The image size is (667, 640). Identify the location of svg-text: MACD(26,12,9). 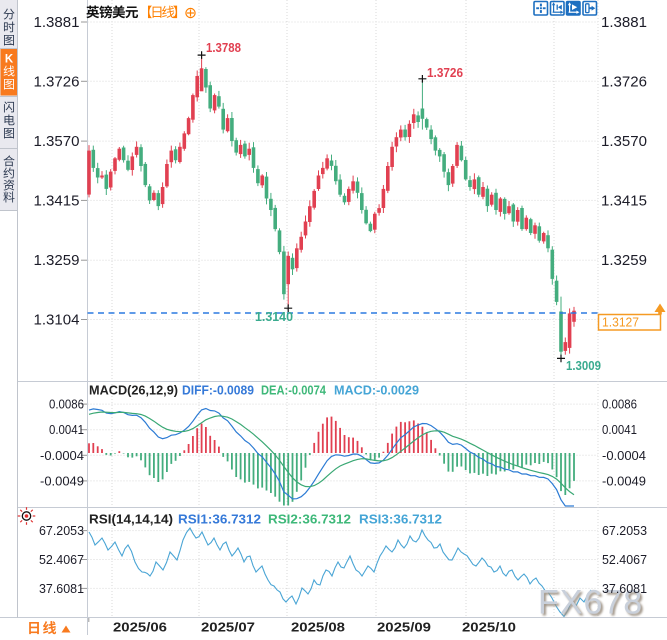
(133, 391).